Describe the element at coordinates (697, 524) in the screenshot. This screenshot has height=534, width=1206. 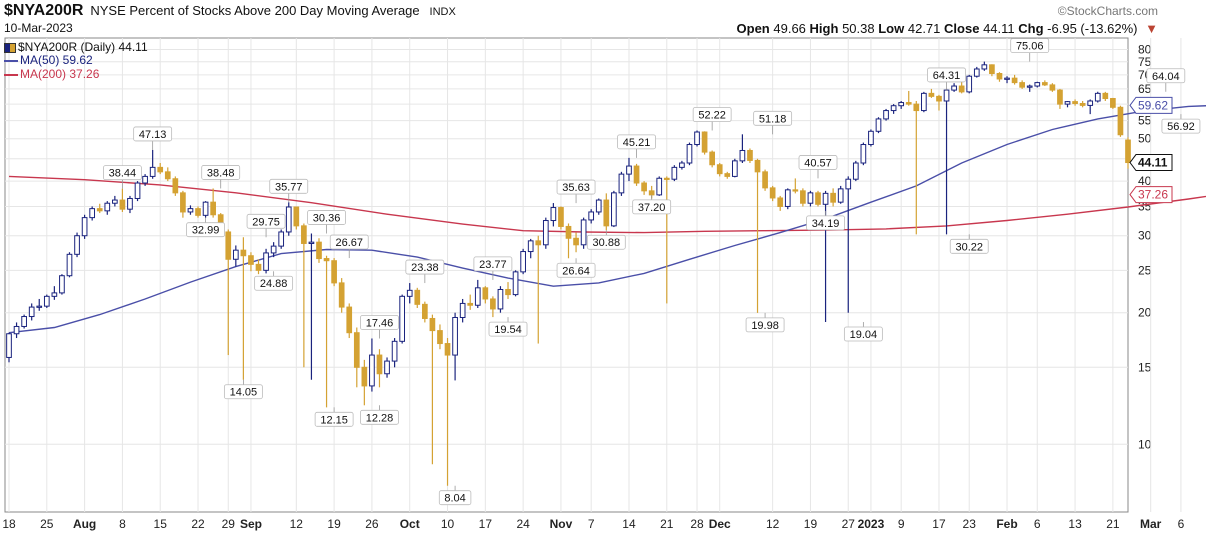
I see `x-tick-label: 28` at that location.